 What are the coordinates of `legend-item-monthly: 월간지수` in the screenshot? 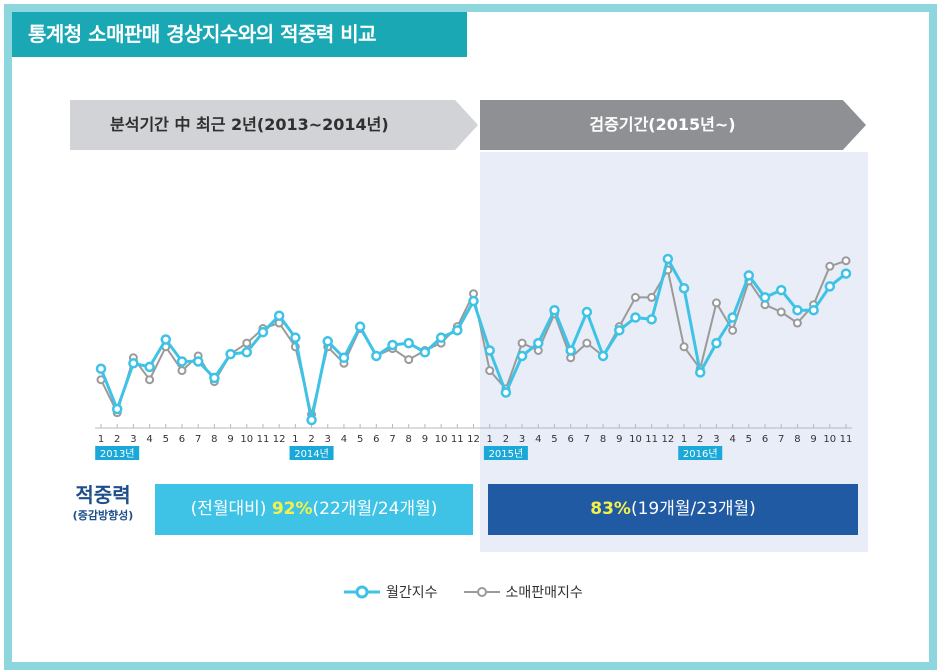 It's located at (390, 592).